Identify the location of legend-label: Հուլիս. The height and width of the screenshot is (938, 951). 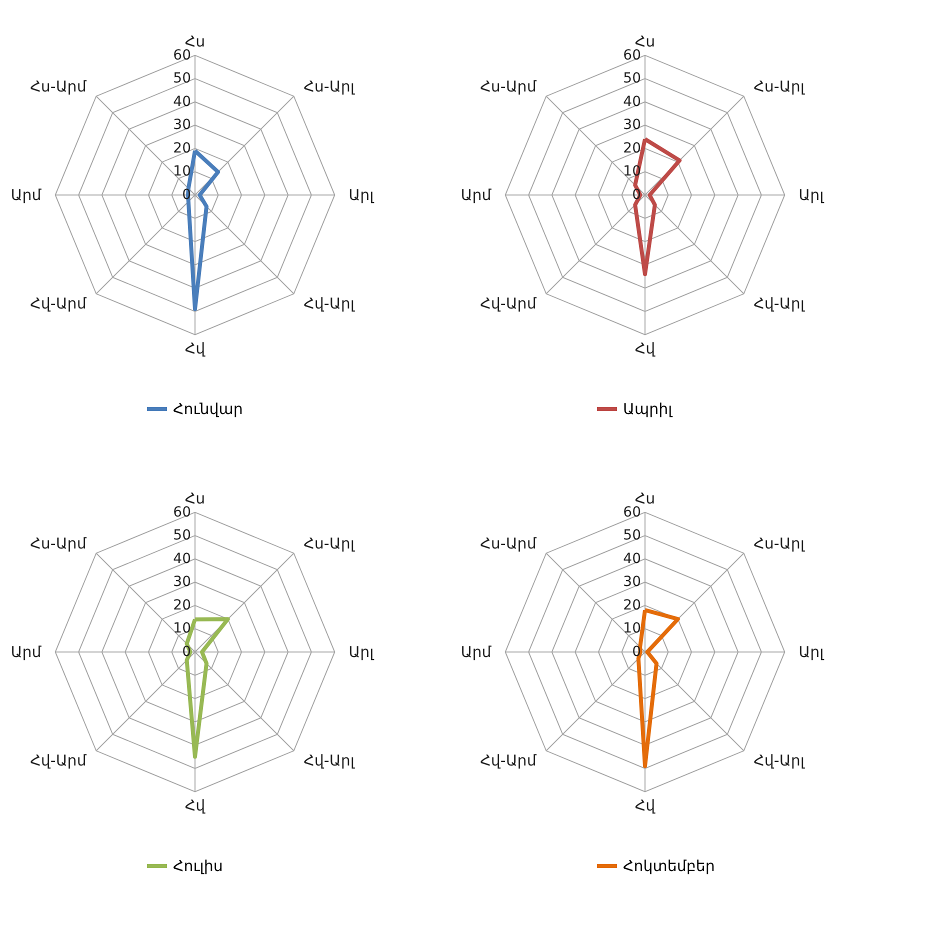
(198, 866).